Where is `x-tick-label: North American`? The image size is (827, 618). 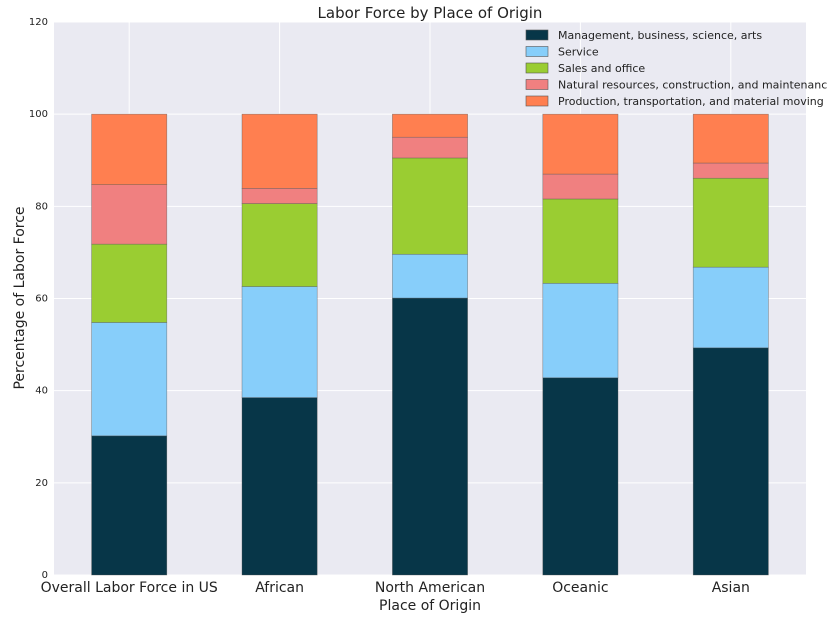 x-tick-label: North American is located at coordinates (430, 588).